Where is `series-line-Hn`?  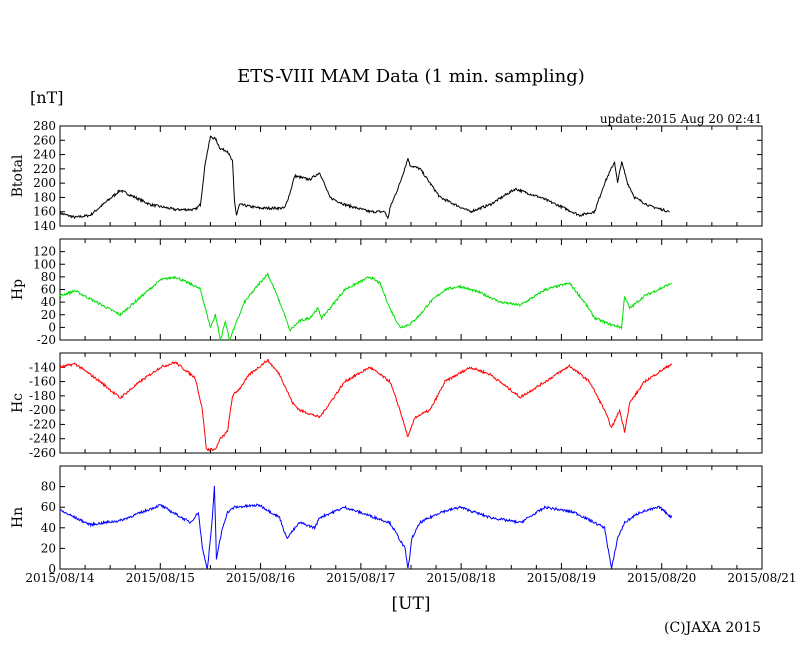 series-line-Hn is located at coordinates (366, 527).